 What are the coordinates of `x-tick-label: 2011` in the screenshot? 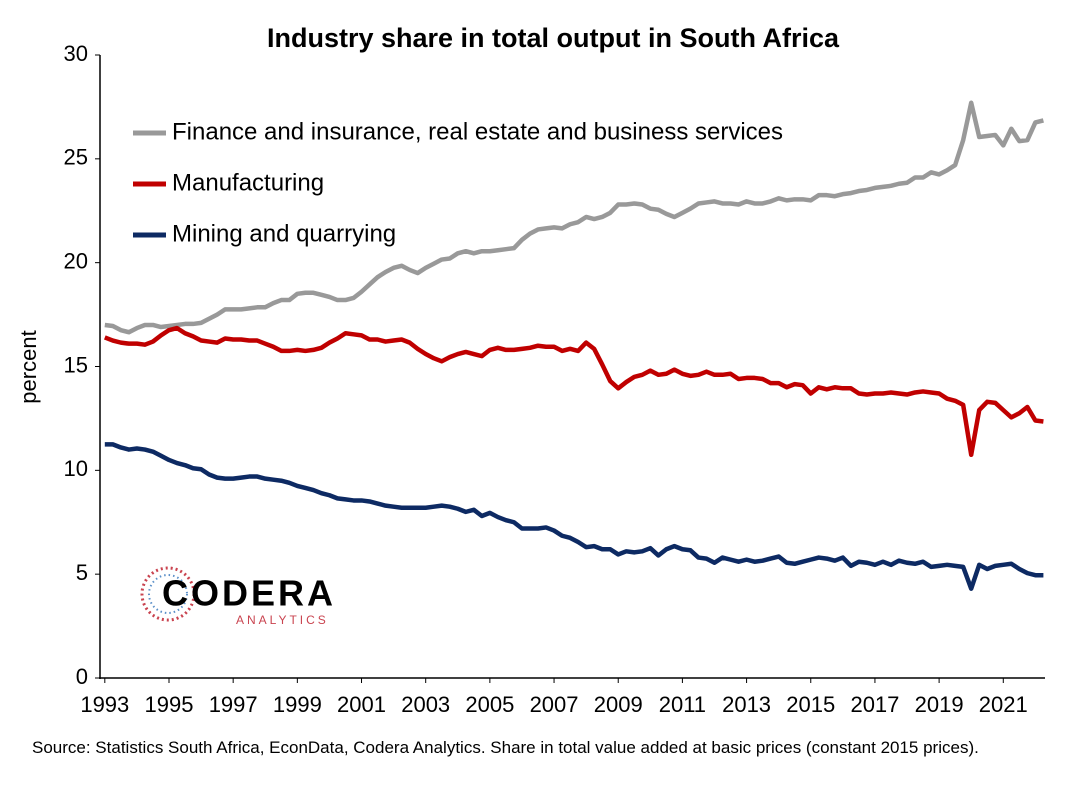 It's located at (682, 704).